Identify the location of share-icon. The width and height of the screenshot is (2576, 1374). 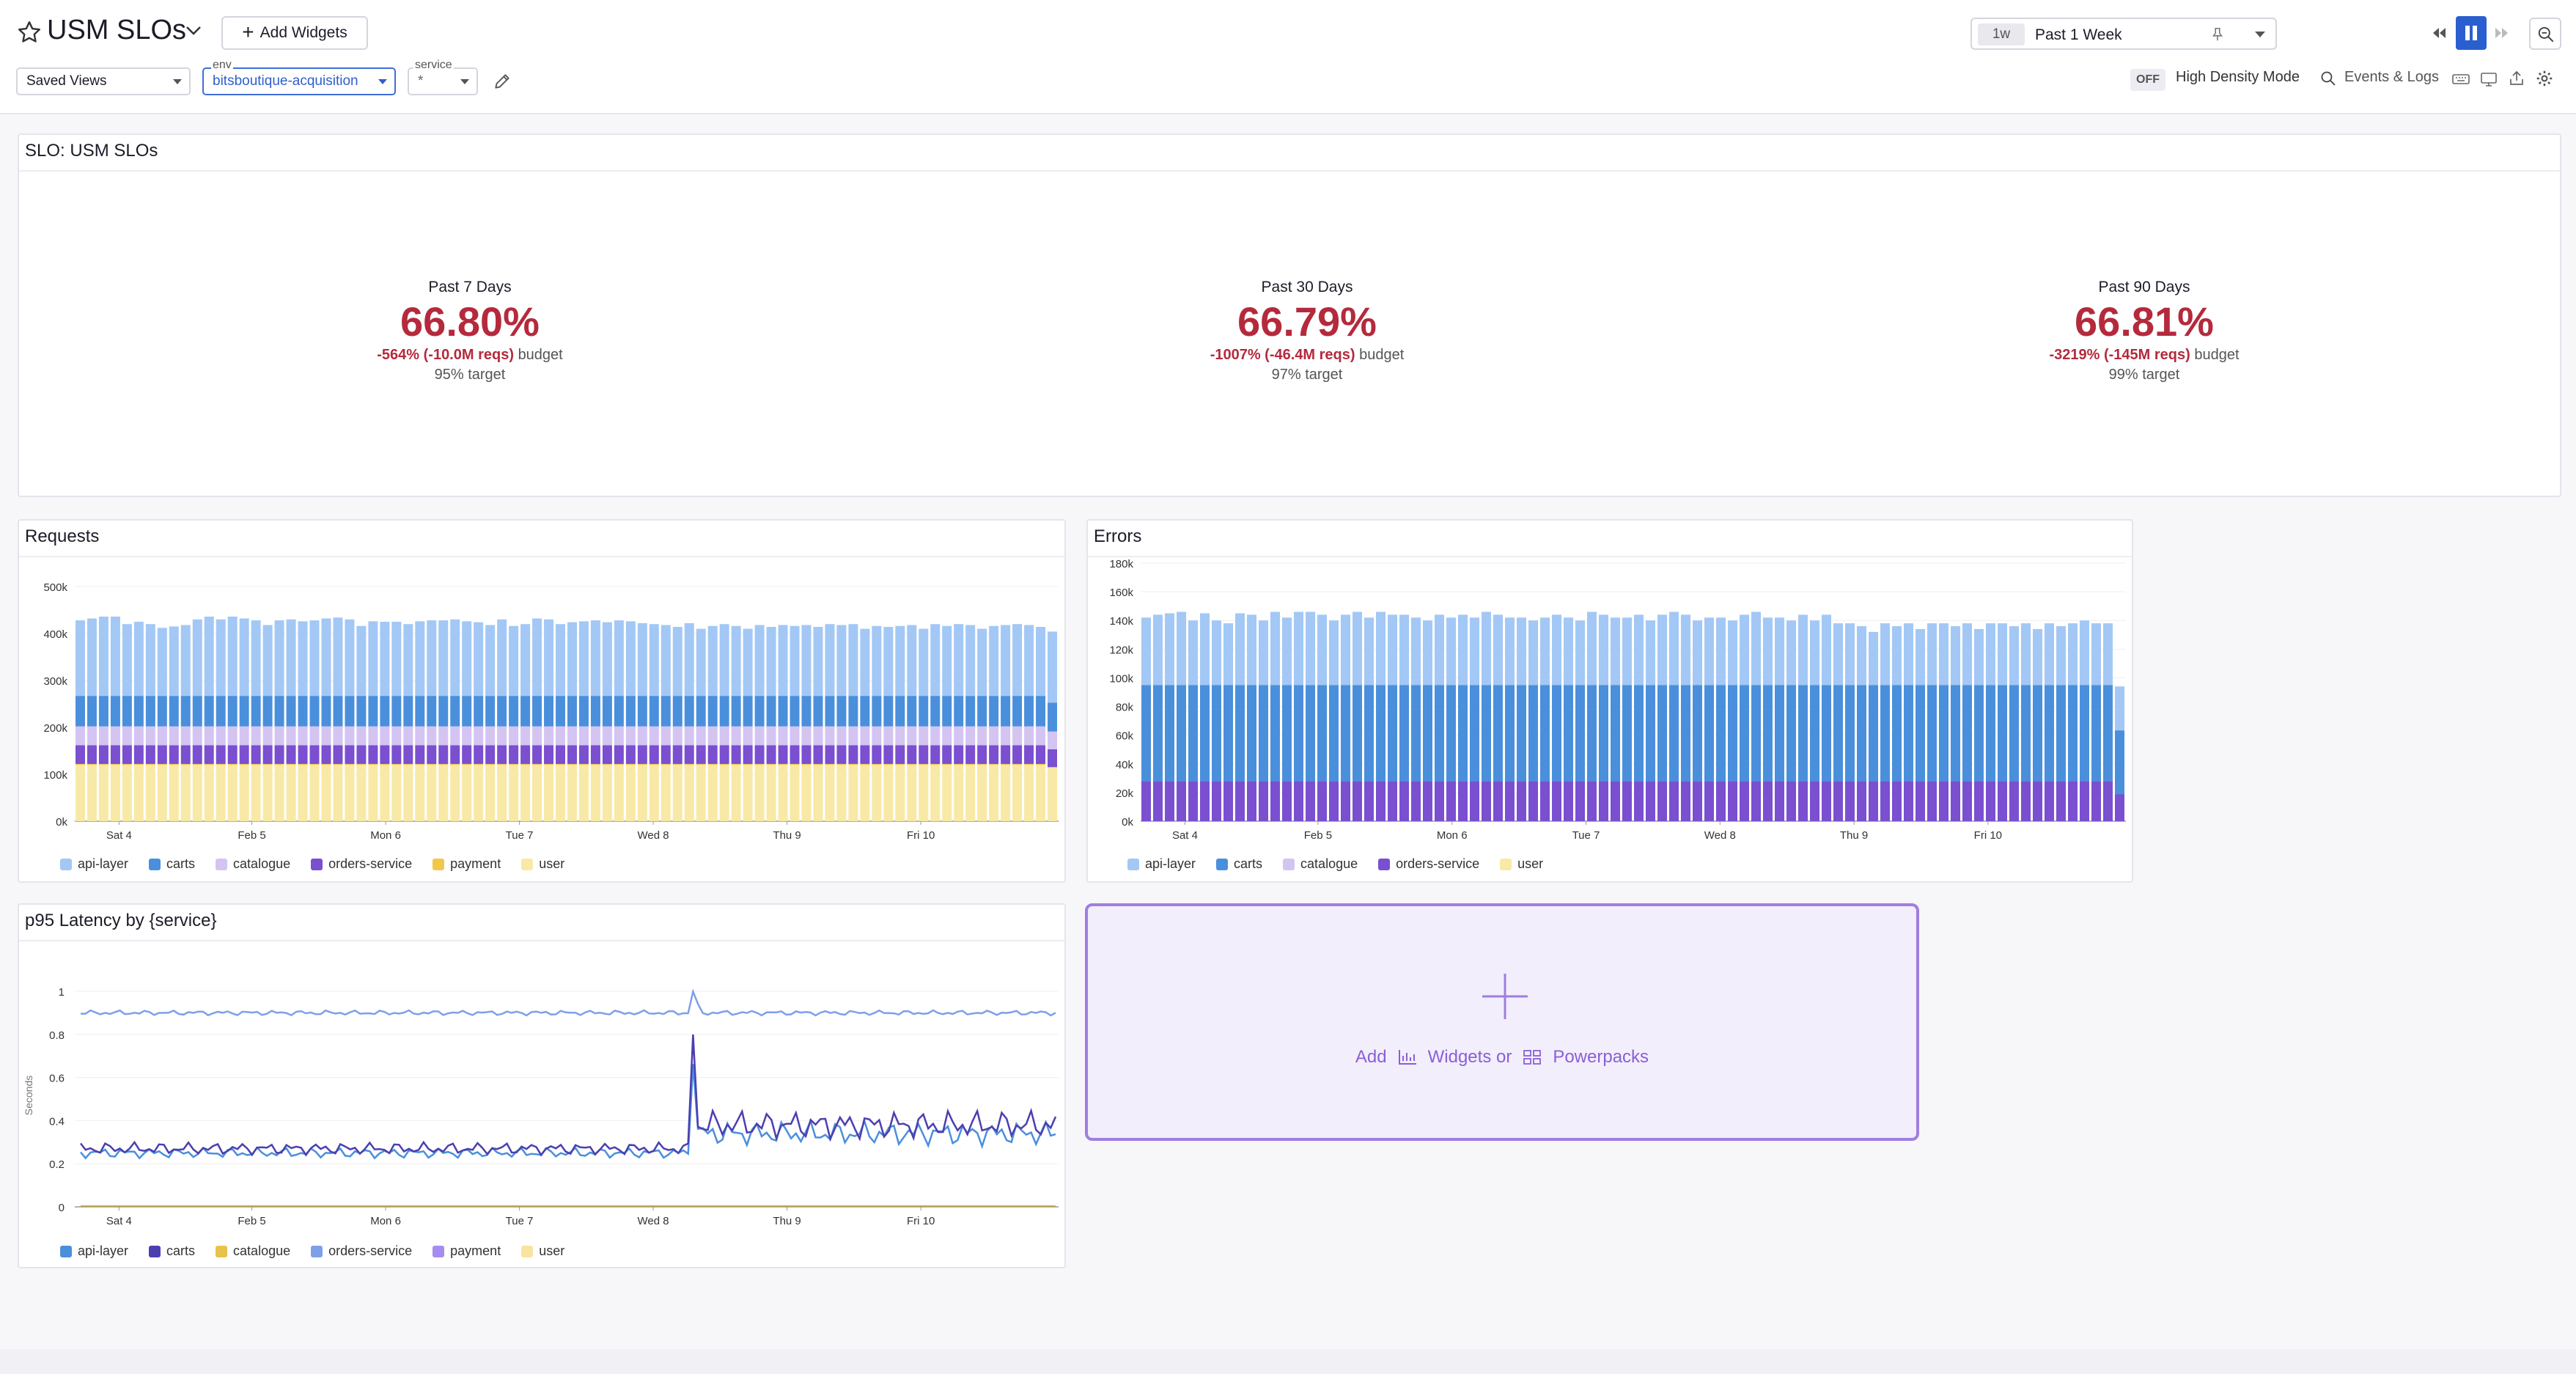
(2516, 79).